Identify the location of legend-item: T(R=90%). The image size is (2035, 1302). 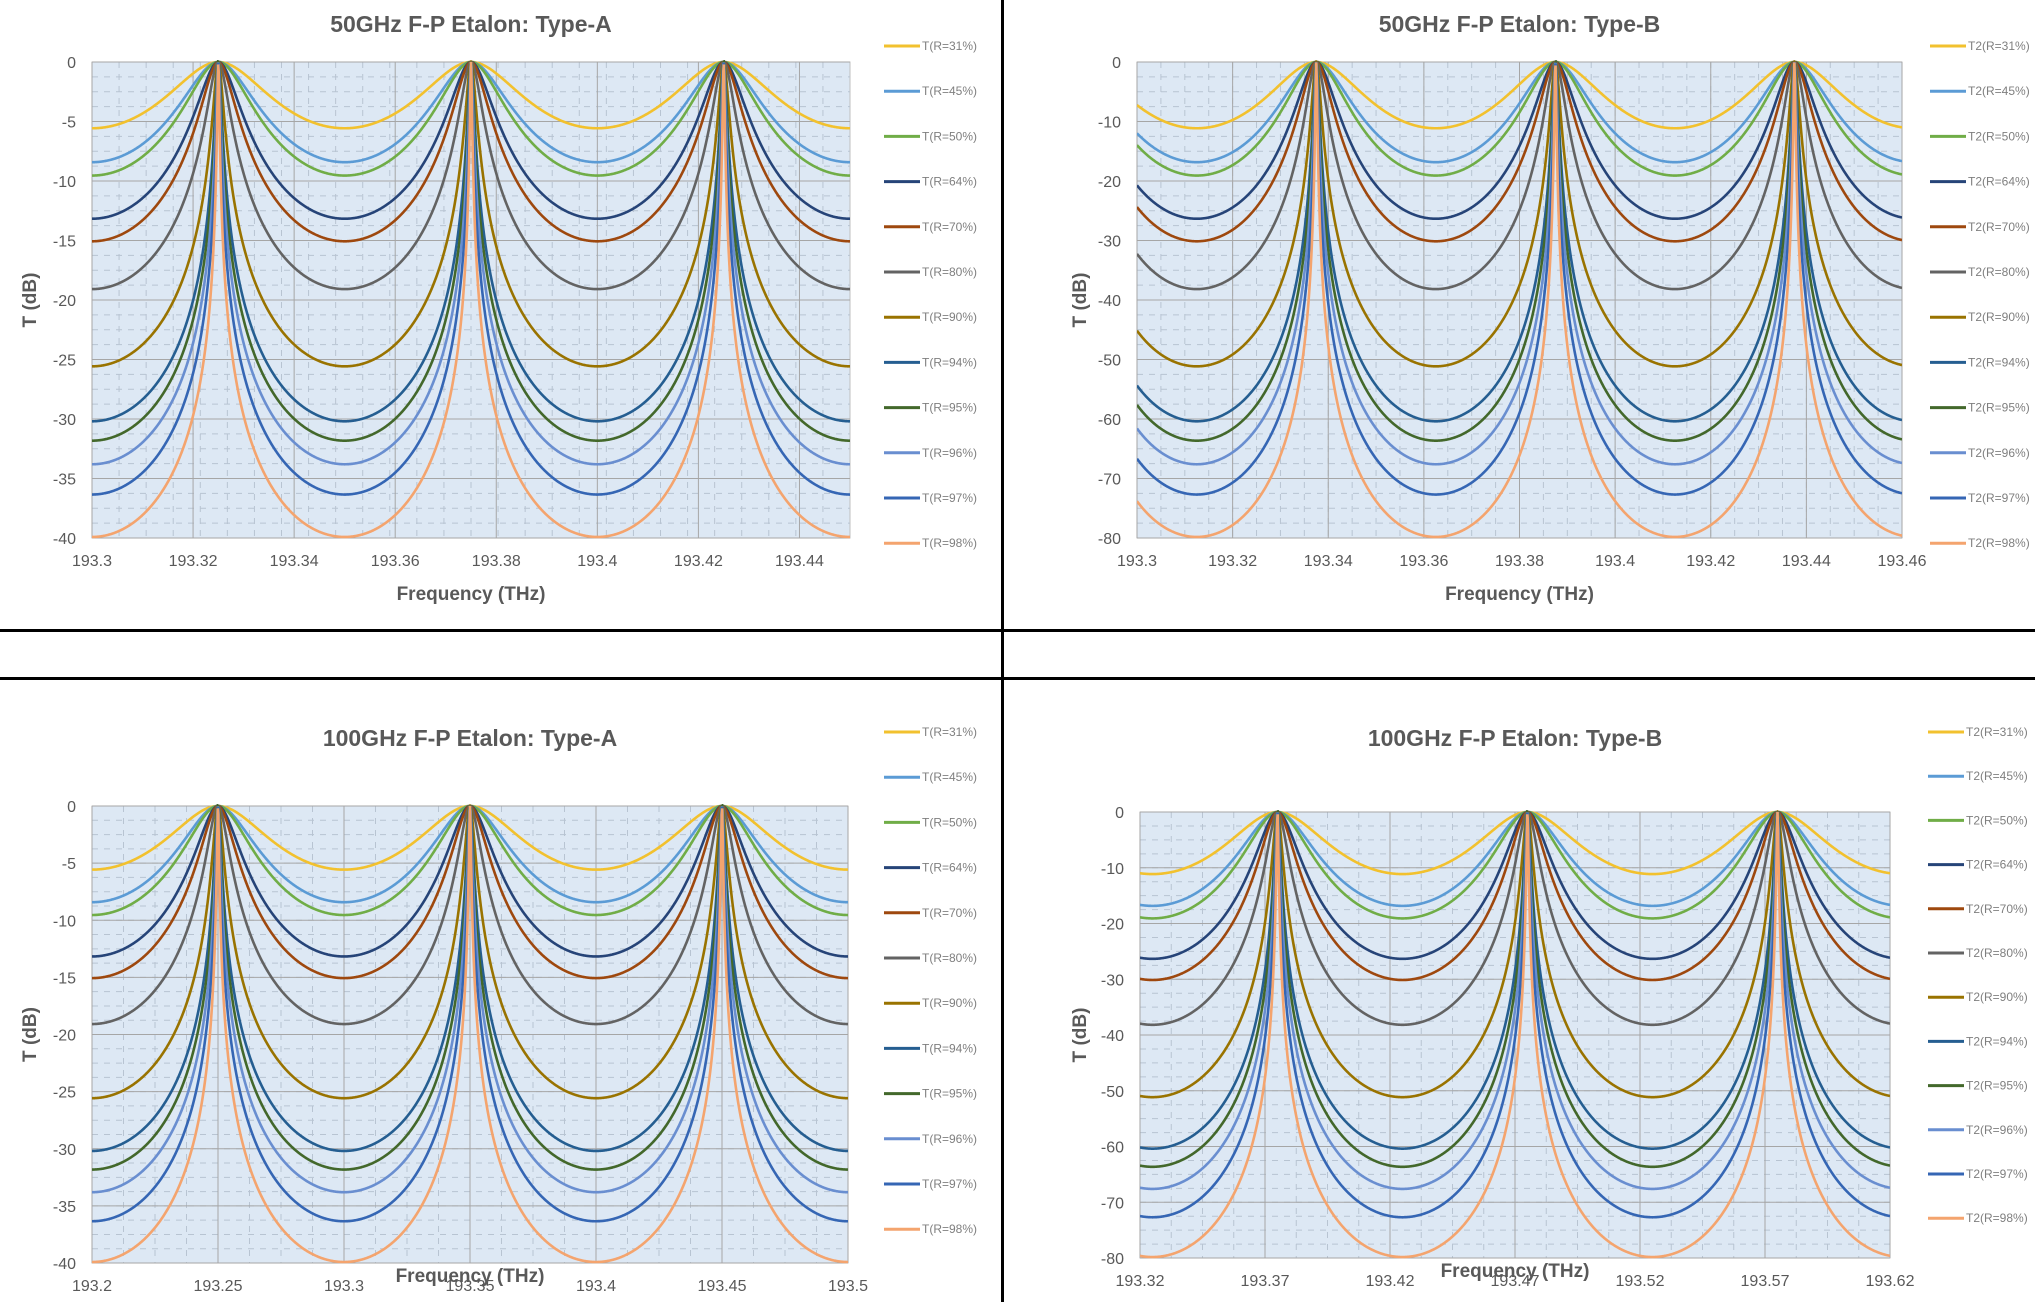
(930, 1003).